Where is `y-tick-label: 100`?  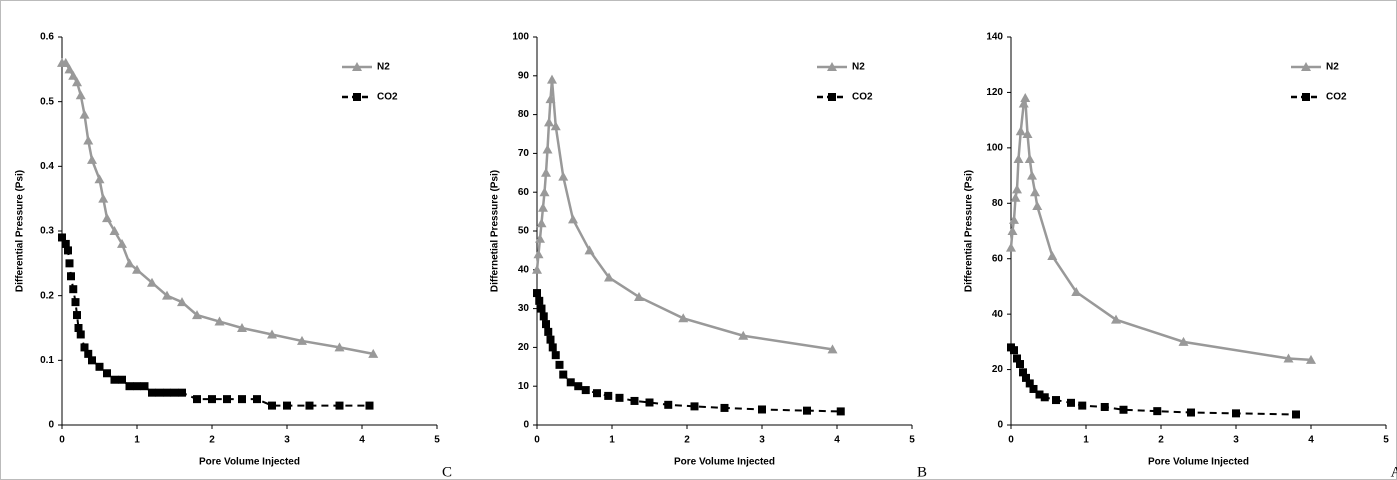 y-tick-label: 100 is located at coordinates (994, 147).